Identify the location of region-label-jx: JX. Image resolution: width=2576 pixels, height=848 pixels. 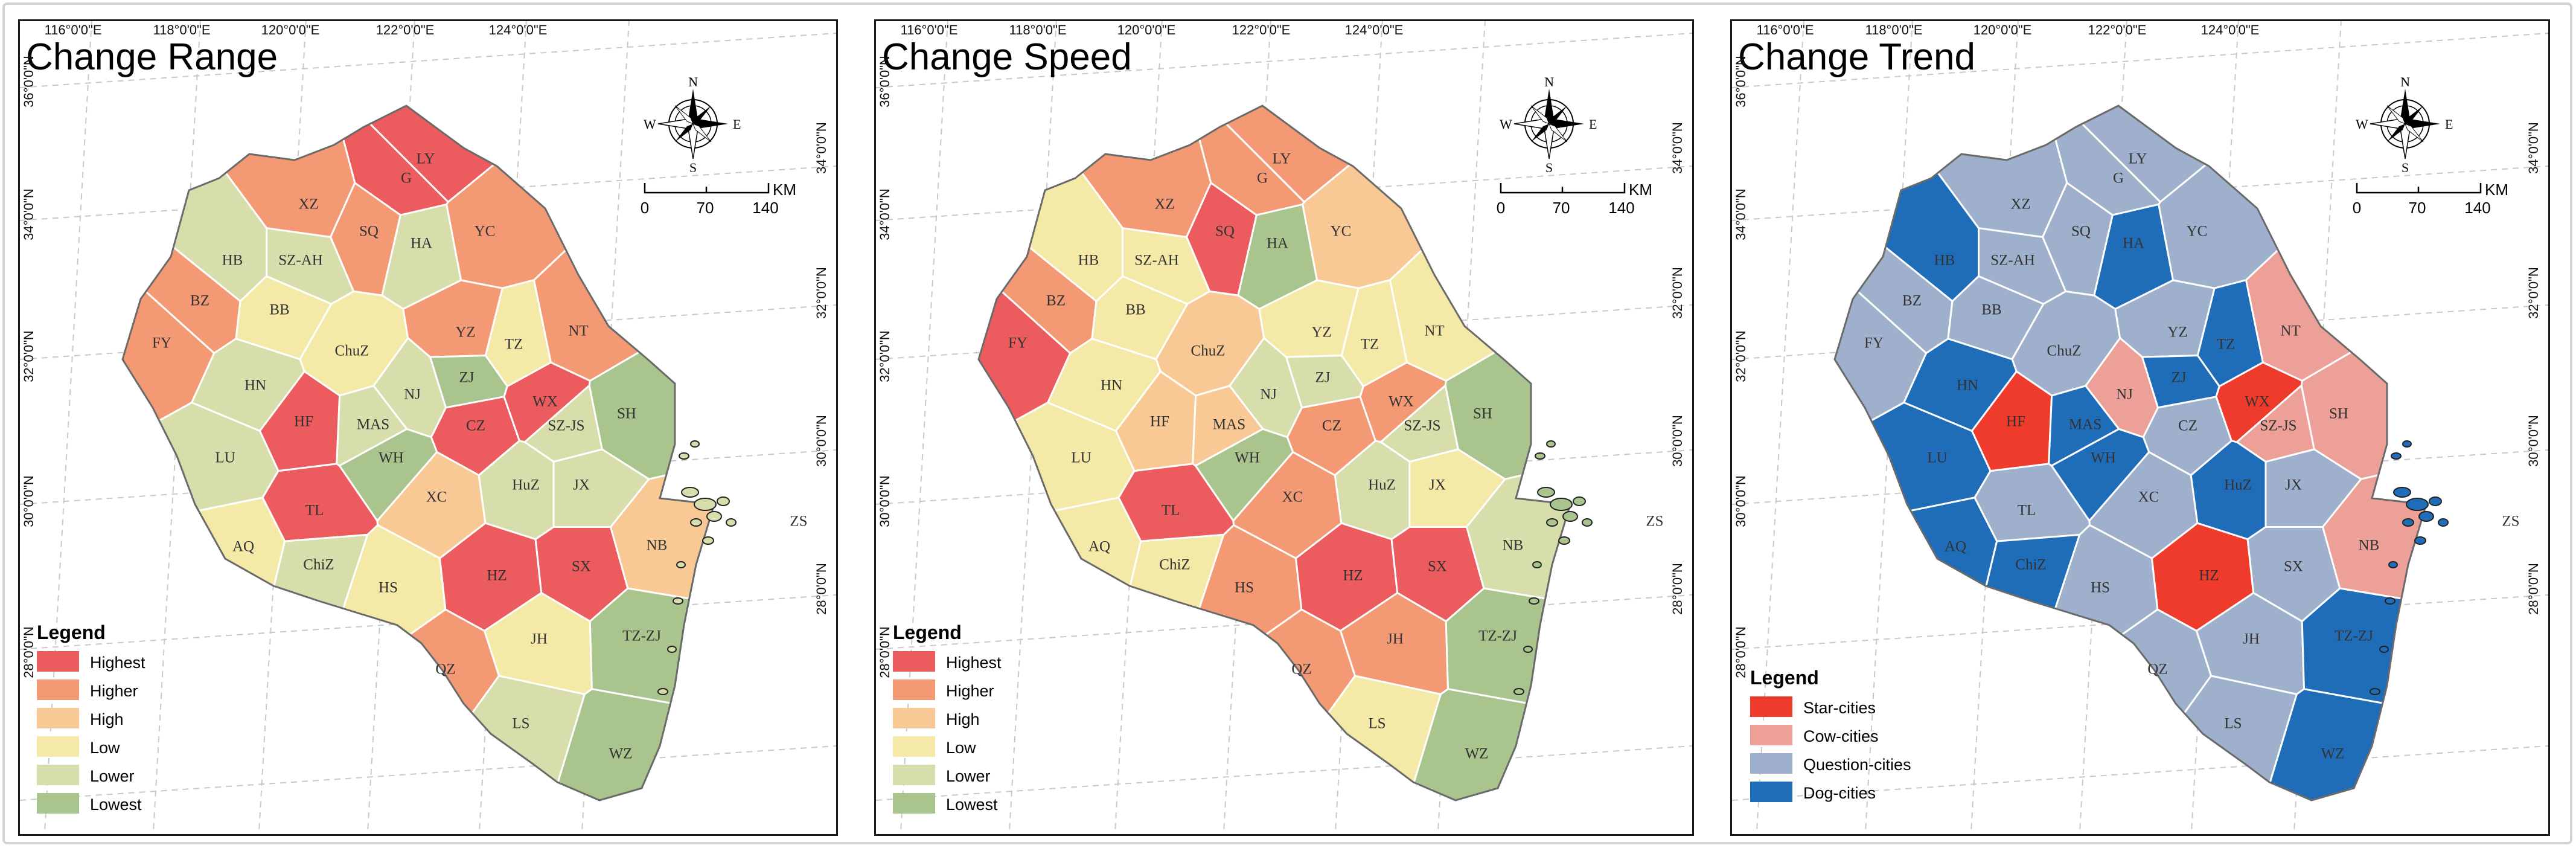
(582, 485).